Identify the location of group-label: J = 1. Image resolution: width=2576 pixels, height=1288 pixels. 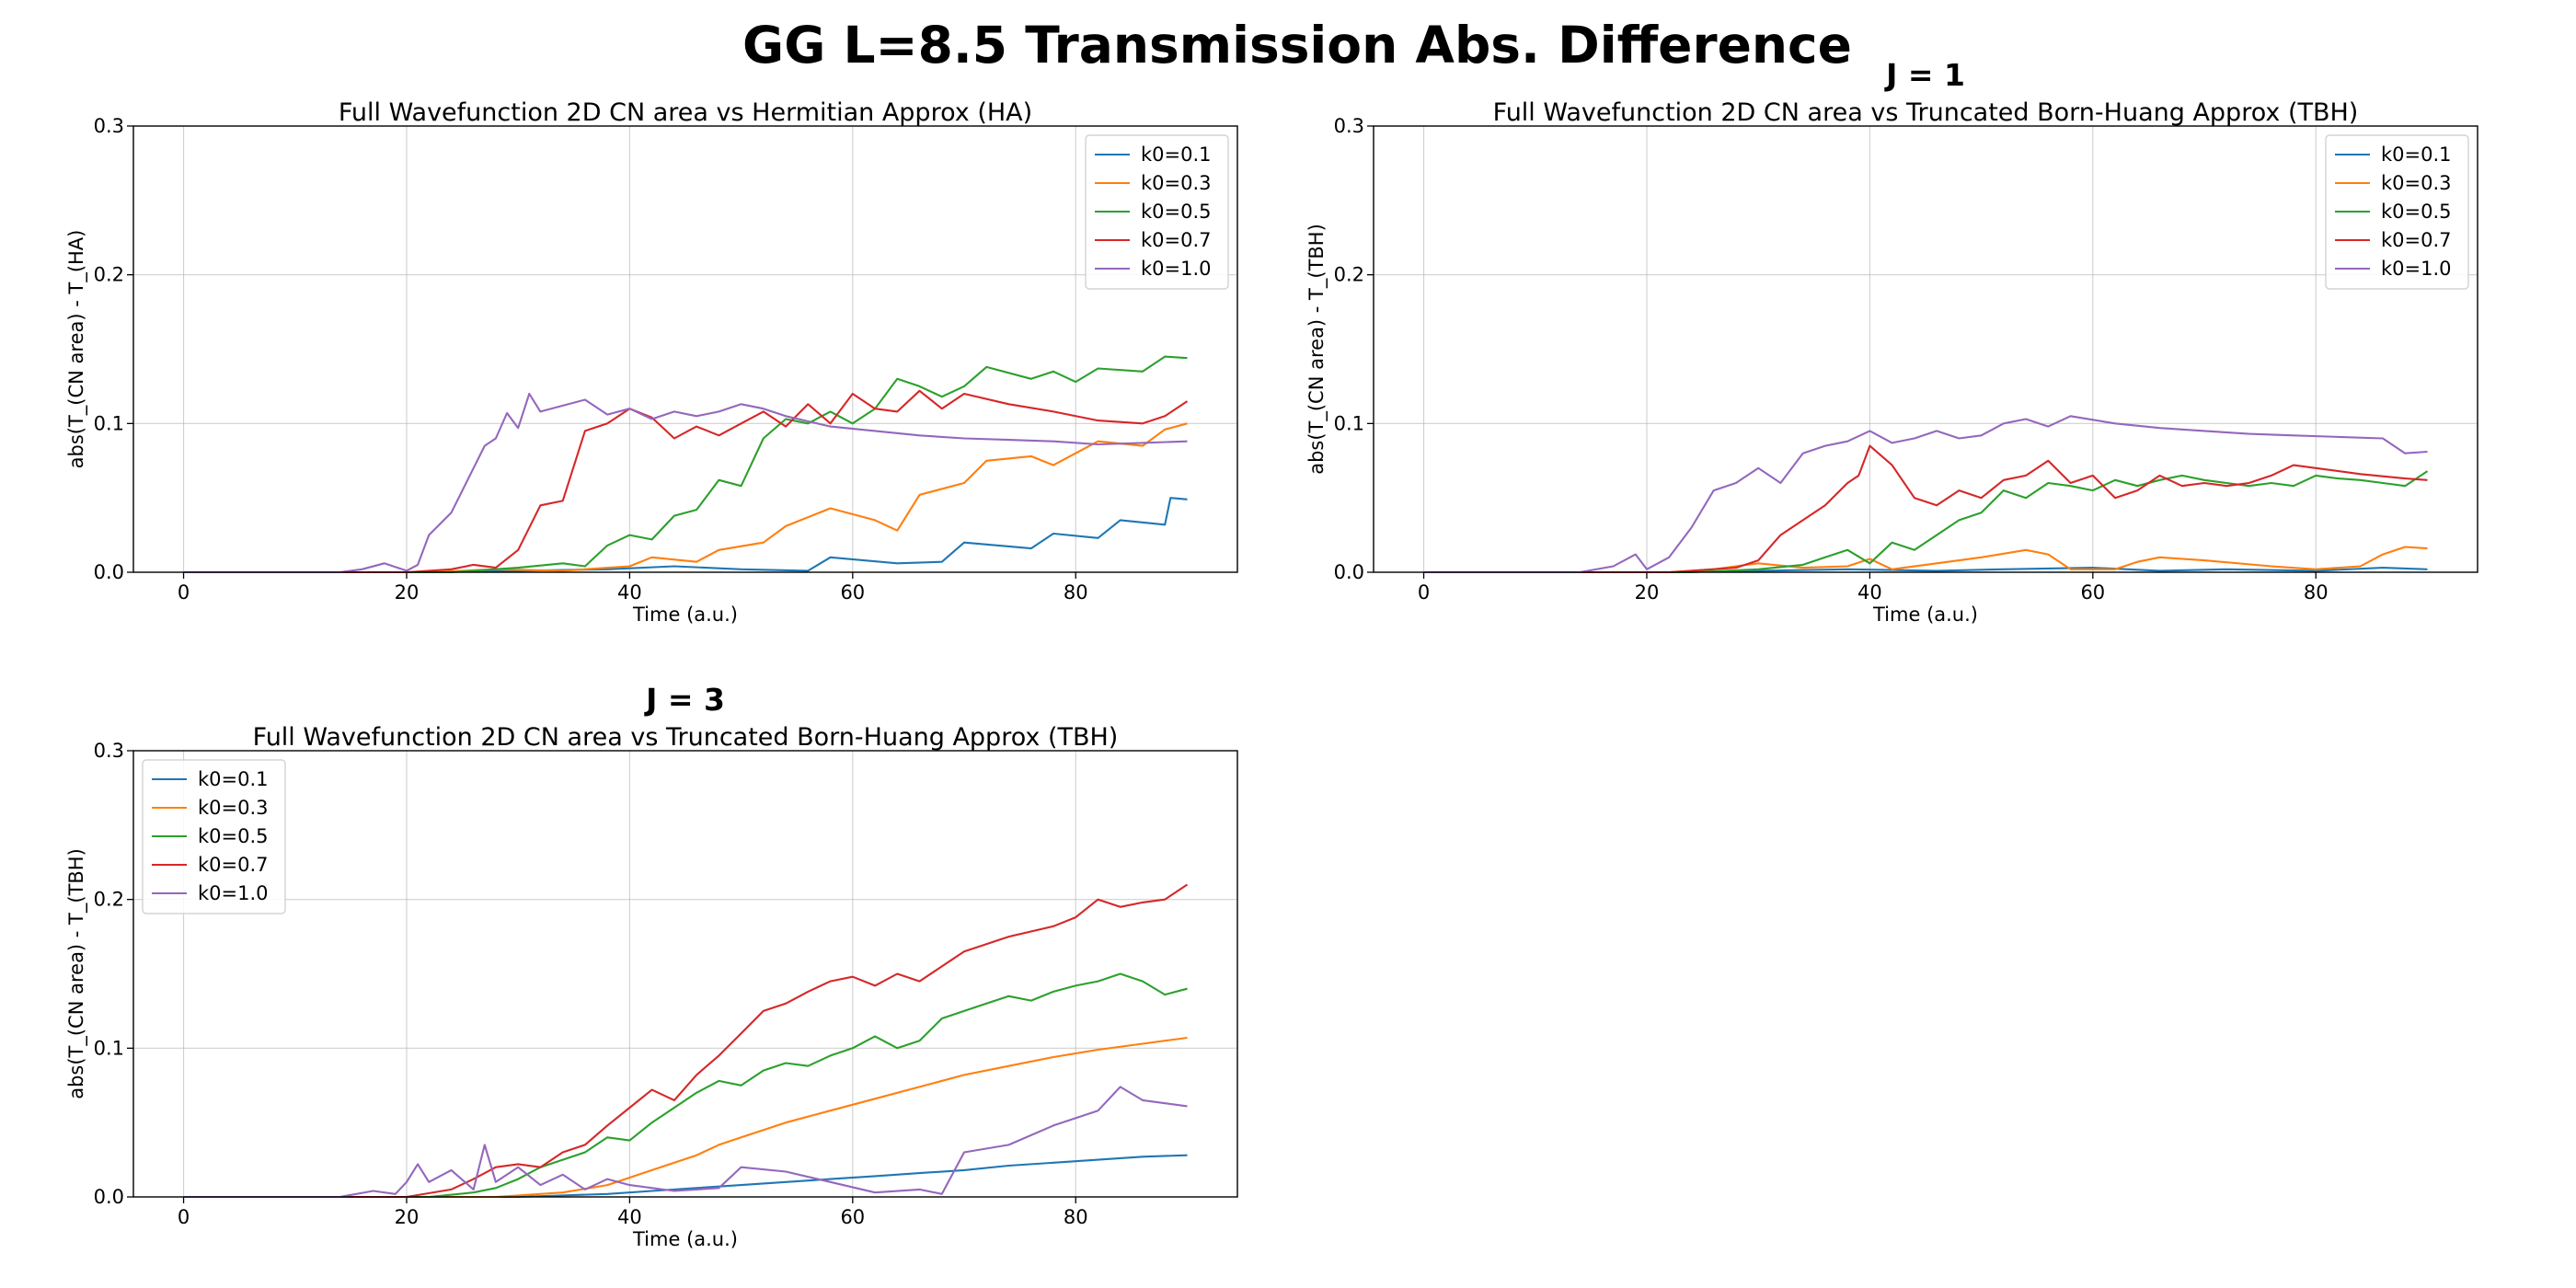
(1924, 75).